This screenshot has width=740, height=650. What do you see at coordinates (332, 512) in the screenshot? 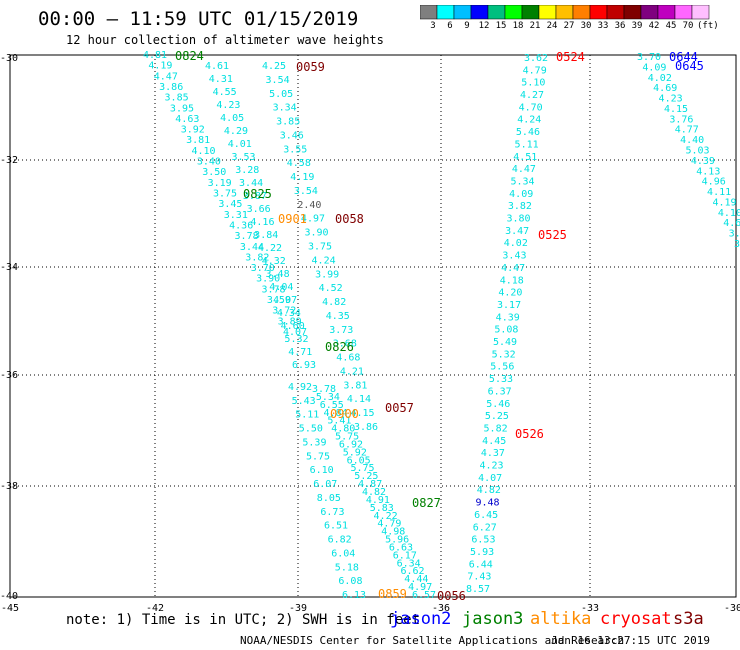
I see `wave-height-value: 6.73` at bounding box center [332, 512].